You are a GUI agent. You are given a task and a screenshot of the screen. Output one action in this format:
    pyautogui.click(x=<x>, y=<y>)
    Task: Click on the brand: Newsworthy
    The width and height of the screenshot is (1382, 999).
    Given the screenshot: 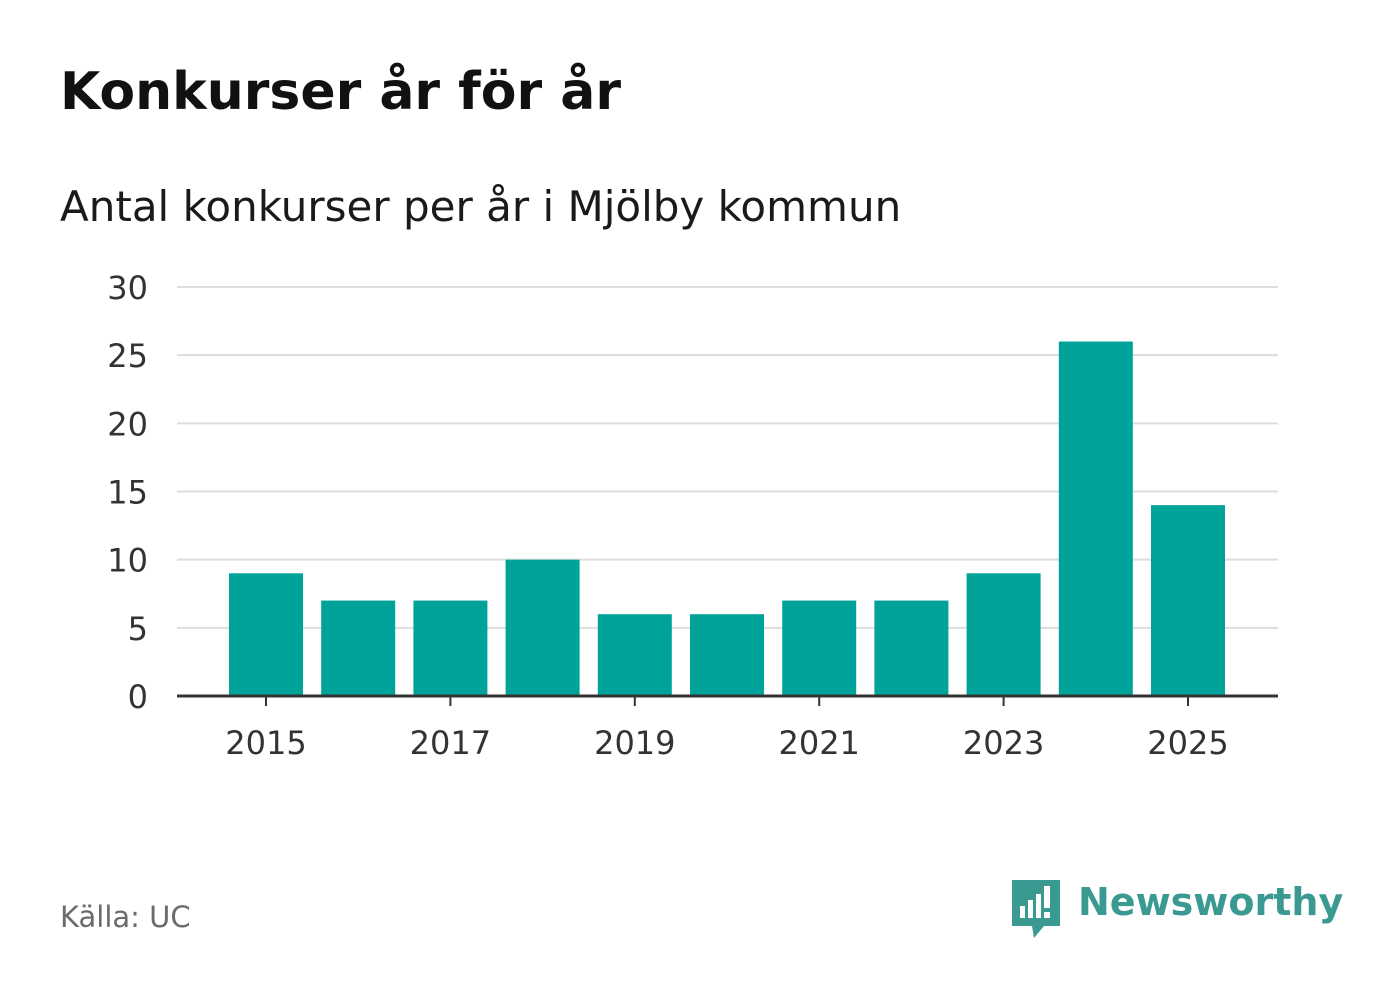 What is the action you would take?
    pyautogui.click(x=1176, y=910)
    